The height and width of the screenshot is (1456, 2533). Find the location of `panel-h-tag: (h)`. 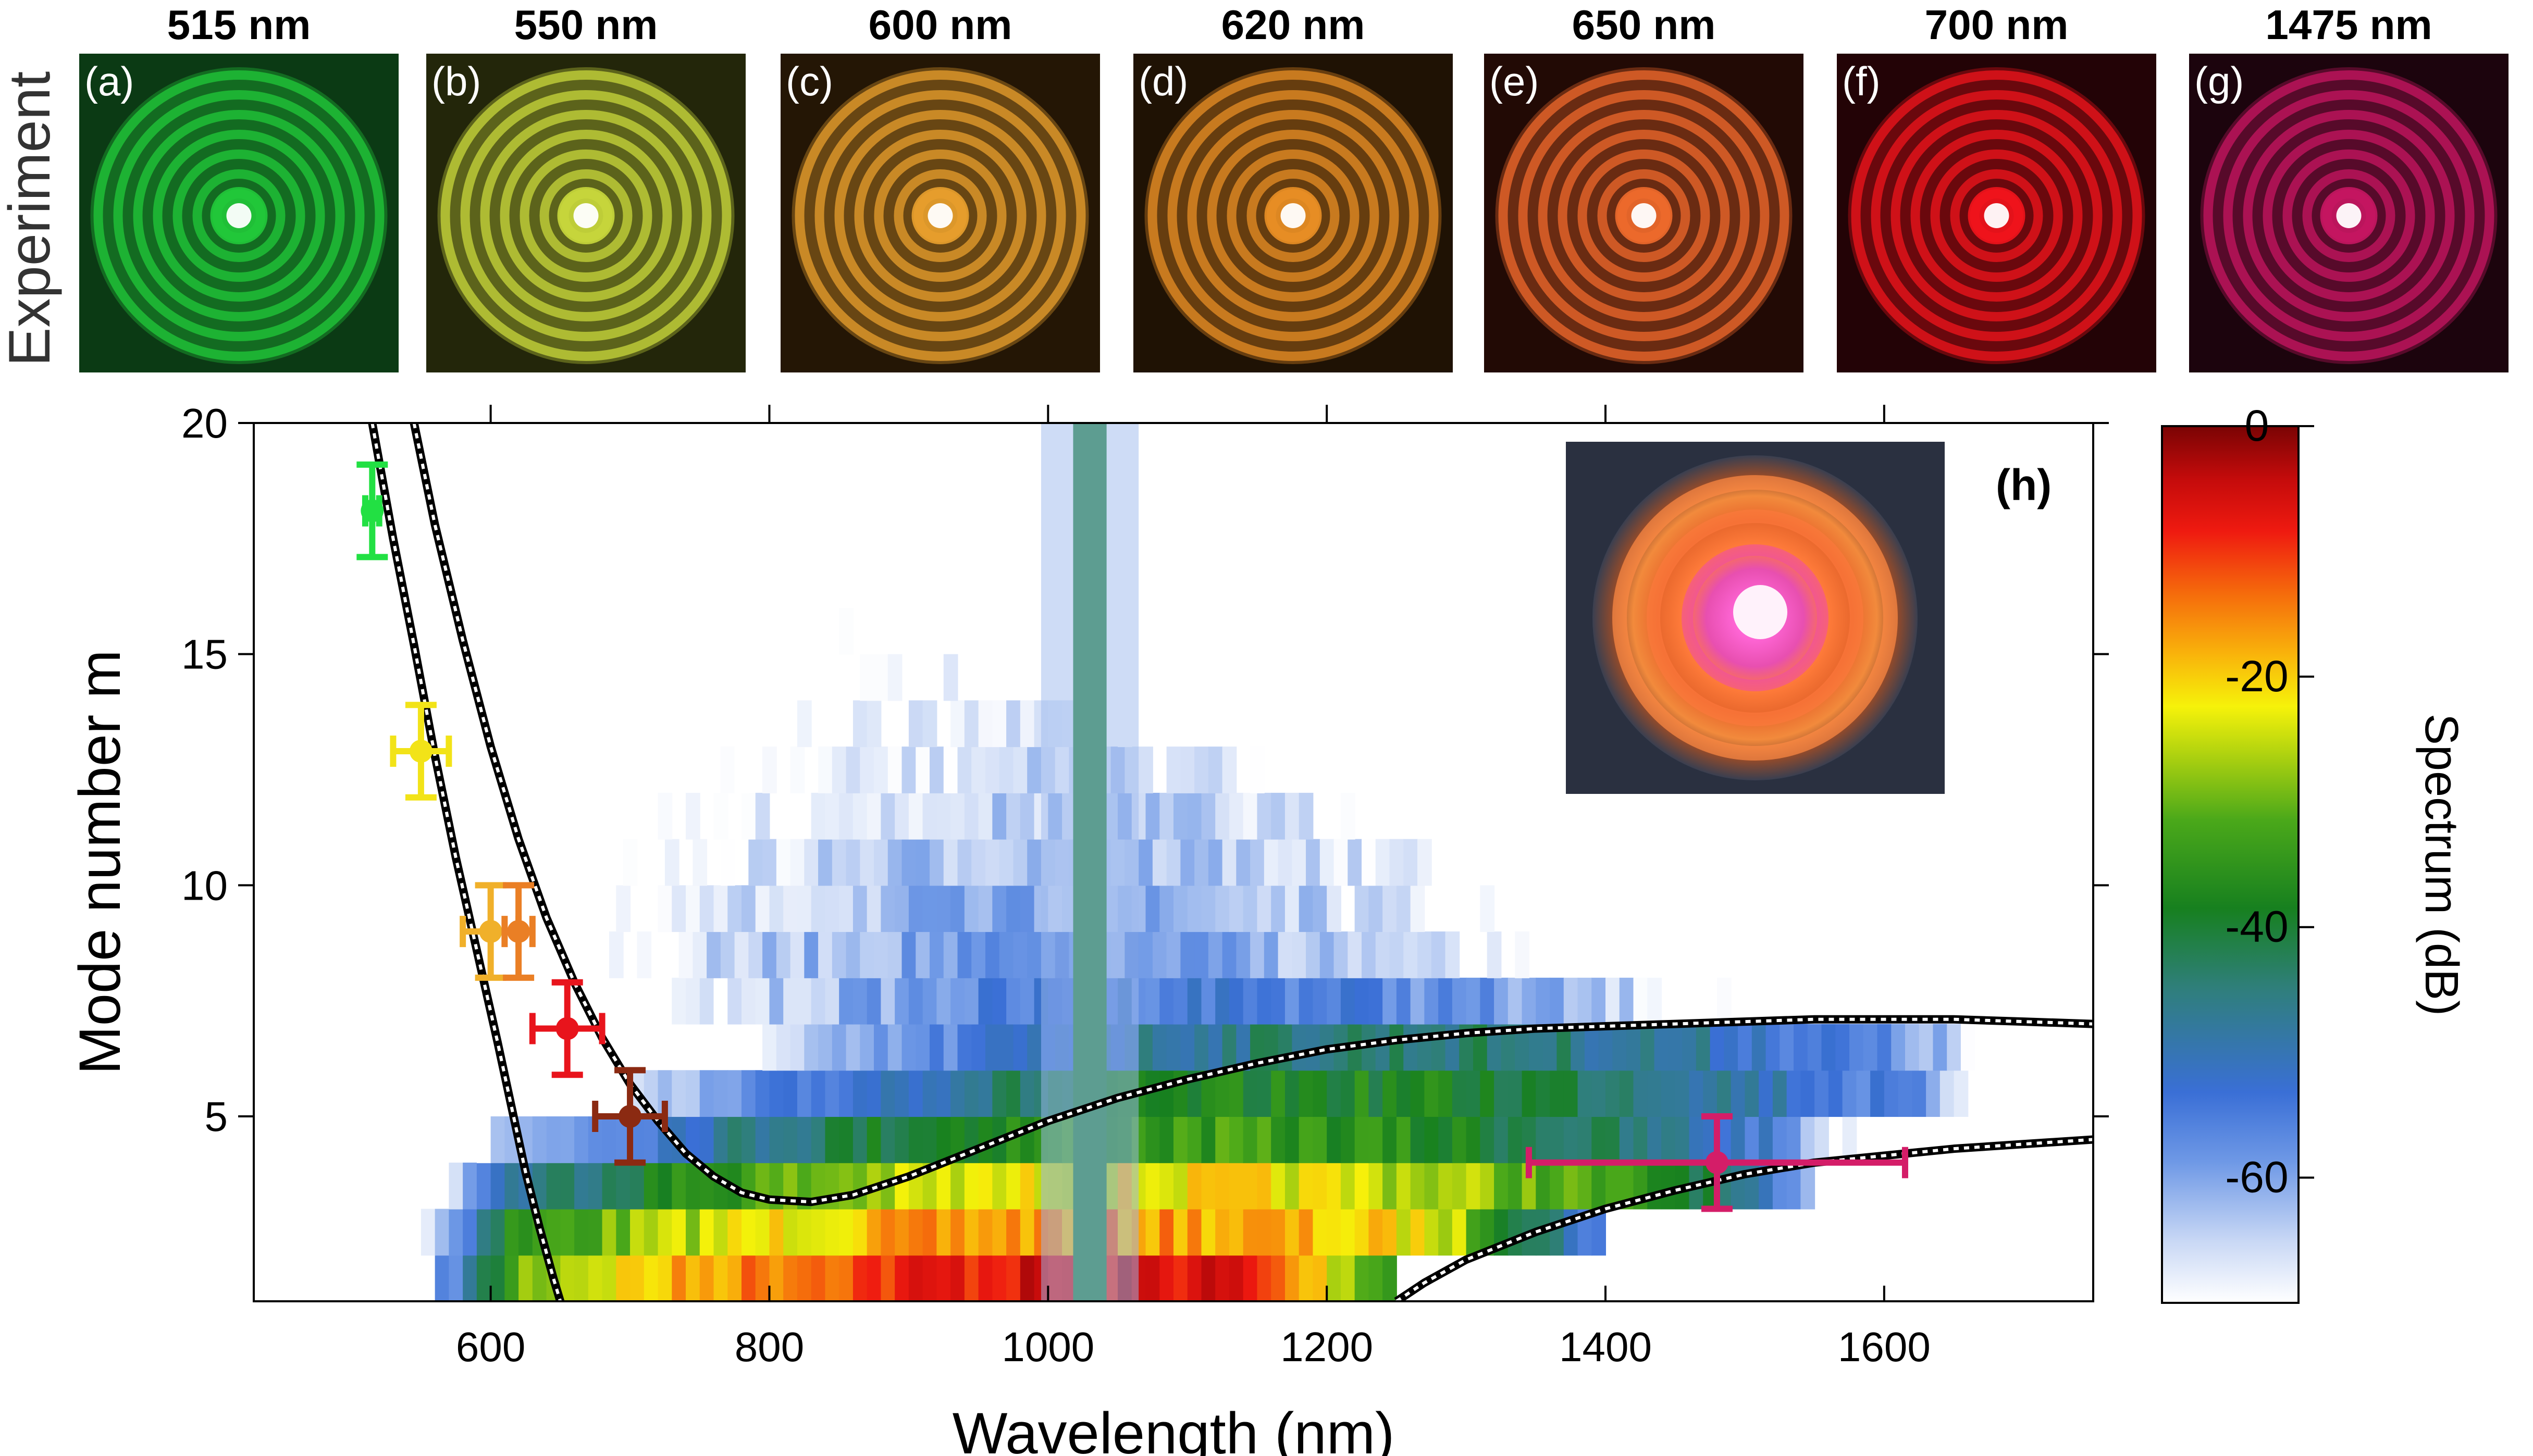

panel-h-tag: (h) is located at coordinates (2024, 485).